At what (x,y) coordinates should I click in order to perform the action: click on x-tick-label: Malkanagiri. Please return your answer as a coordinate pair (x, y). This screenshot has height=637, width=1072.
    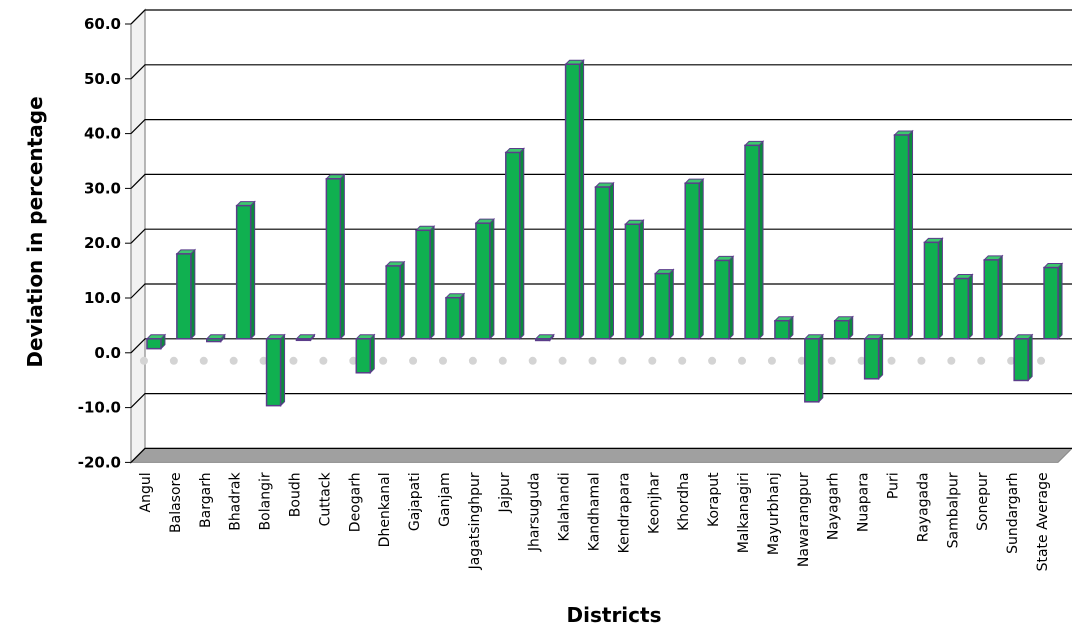
    Looking at the image, I should click on (744, 512).